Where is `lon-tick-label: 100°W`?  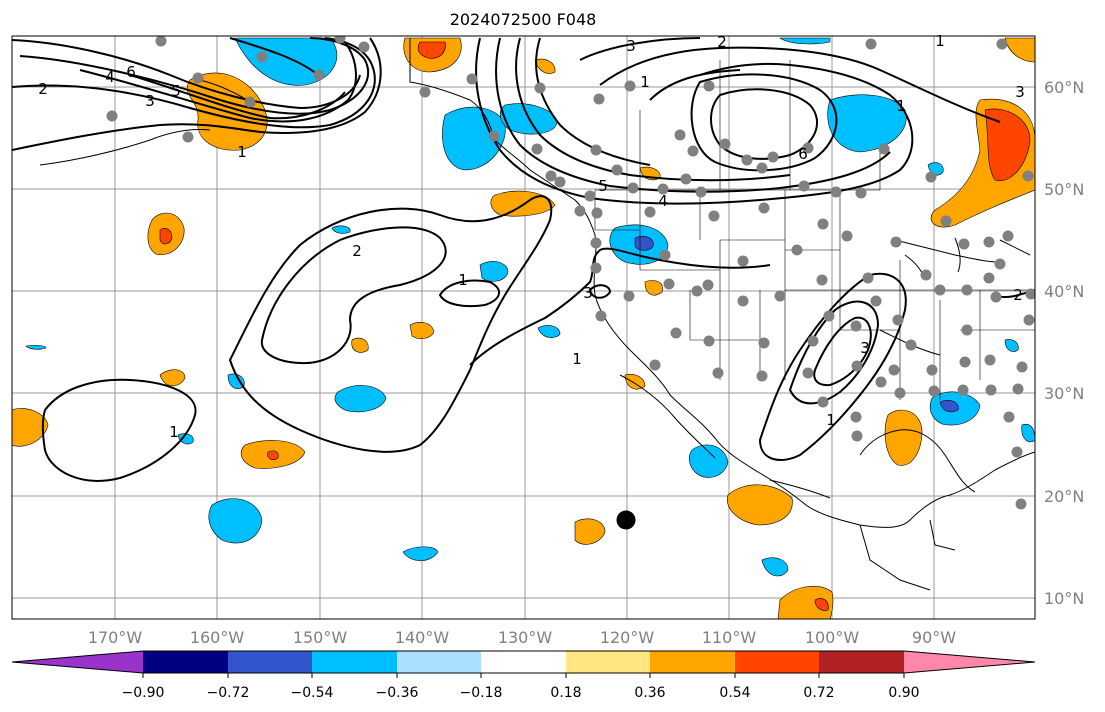 lon-tick-label: 100°W is located at coordinates (832, 637).